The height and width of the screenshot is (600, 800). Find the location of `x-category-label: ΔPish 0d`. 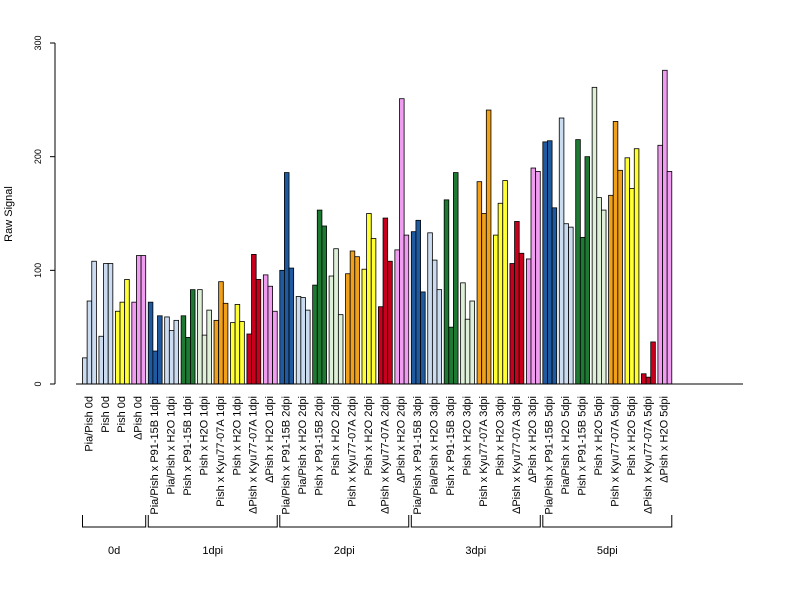

x-category-label: ΔPish 0d is located at coordinates (139, 418).